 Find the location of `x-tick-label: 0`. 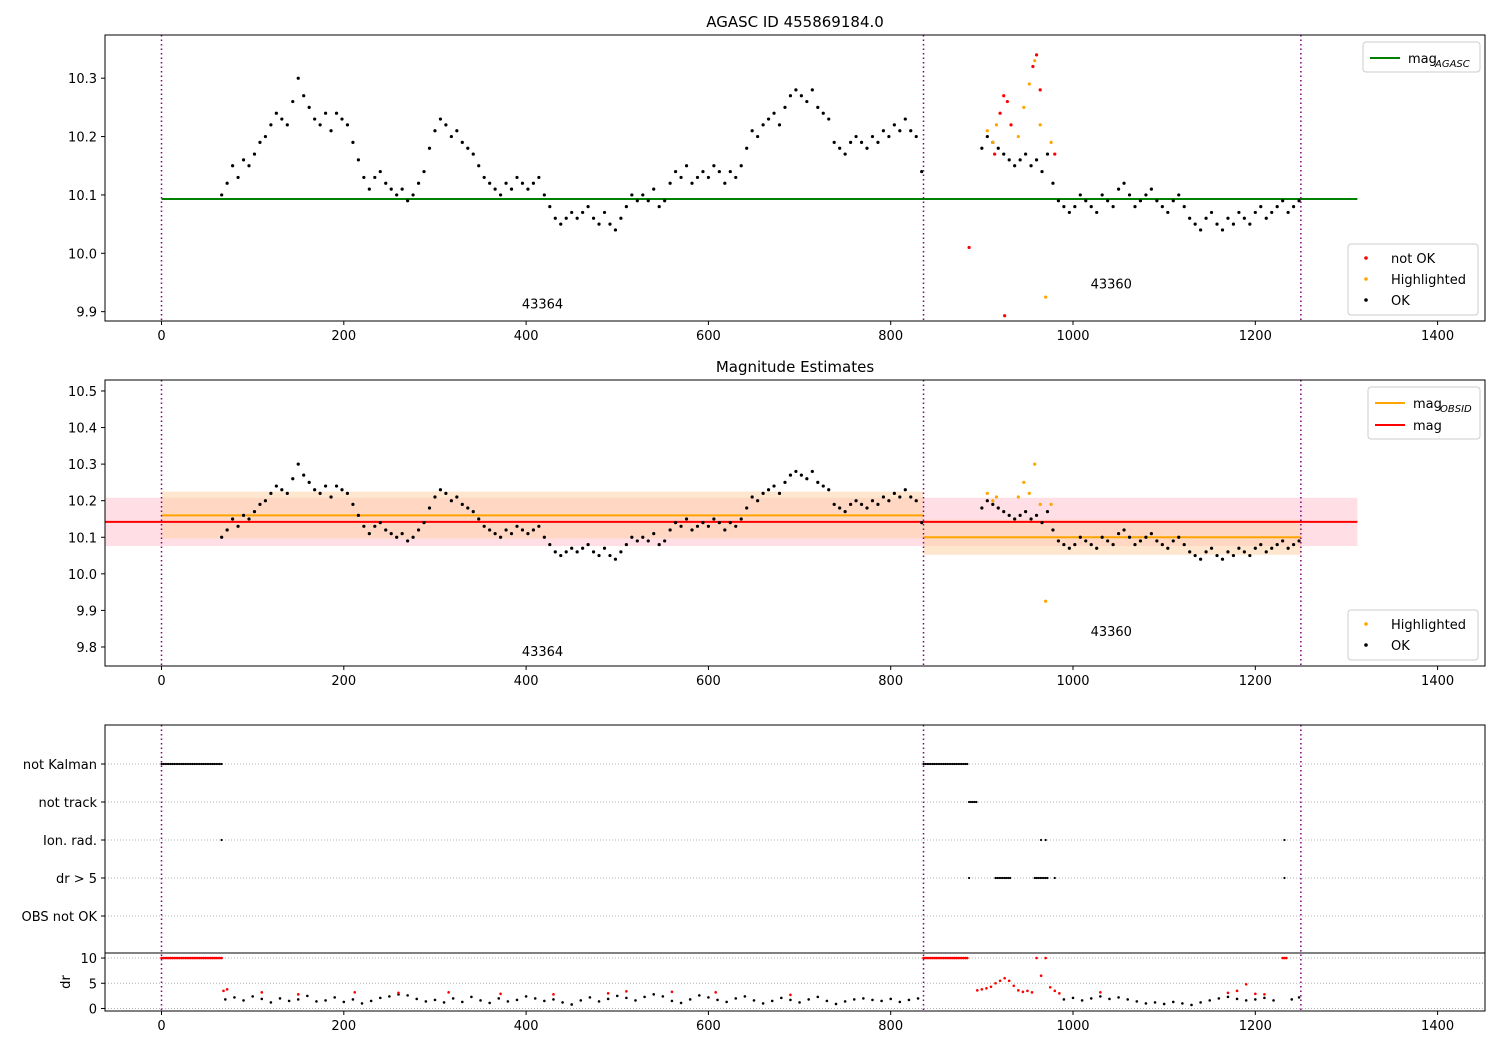

x-tick-label: 0 is located at coordinates (161, 1026).